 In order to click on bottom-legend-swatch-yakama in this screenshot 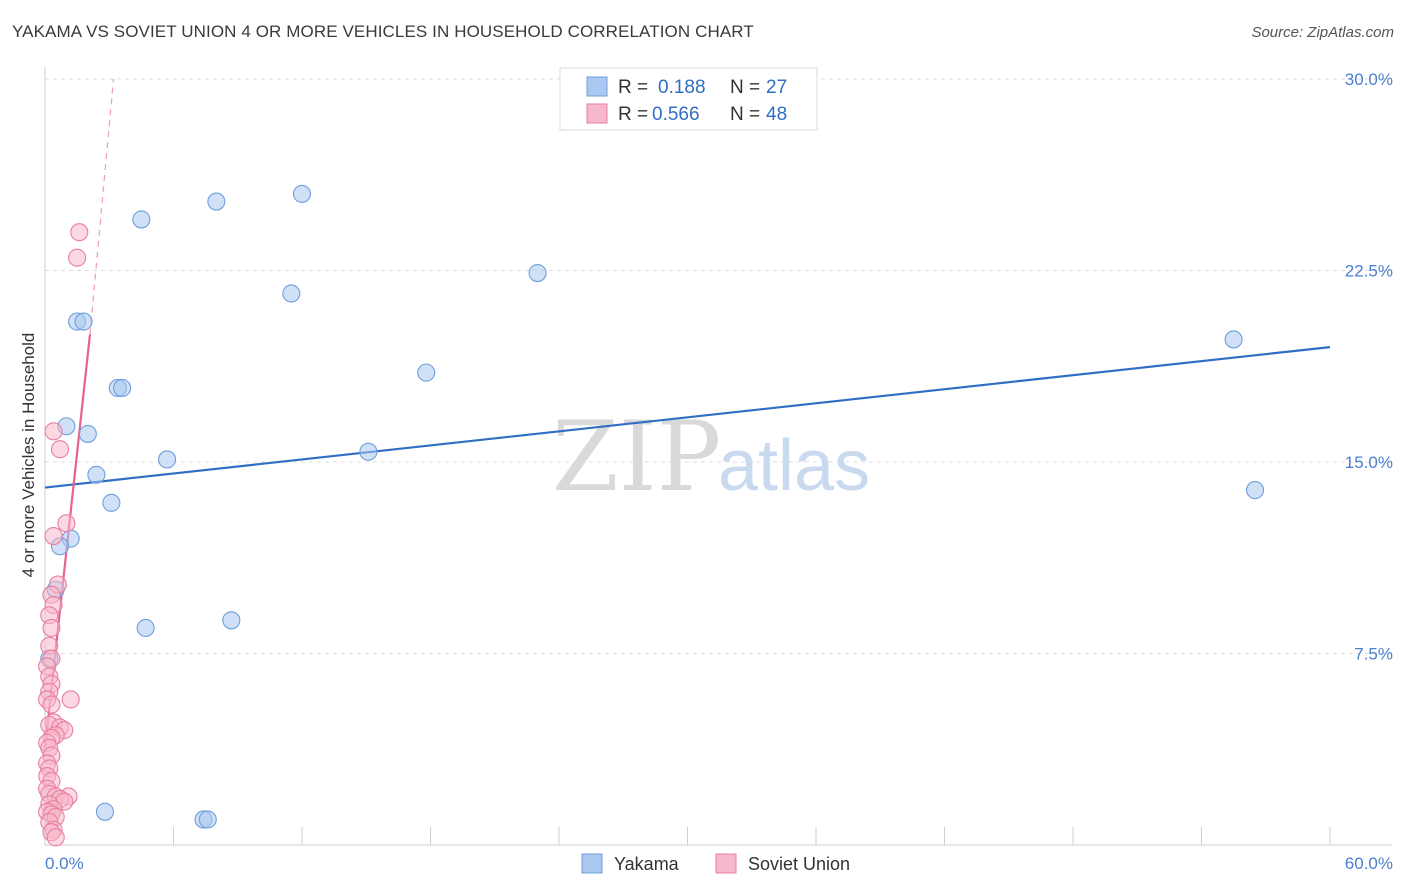, I will do `click(592, 863)`.